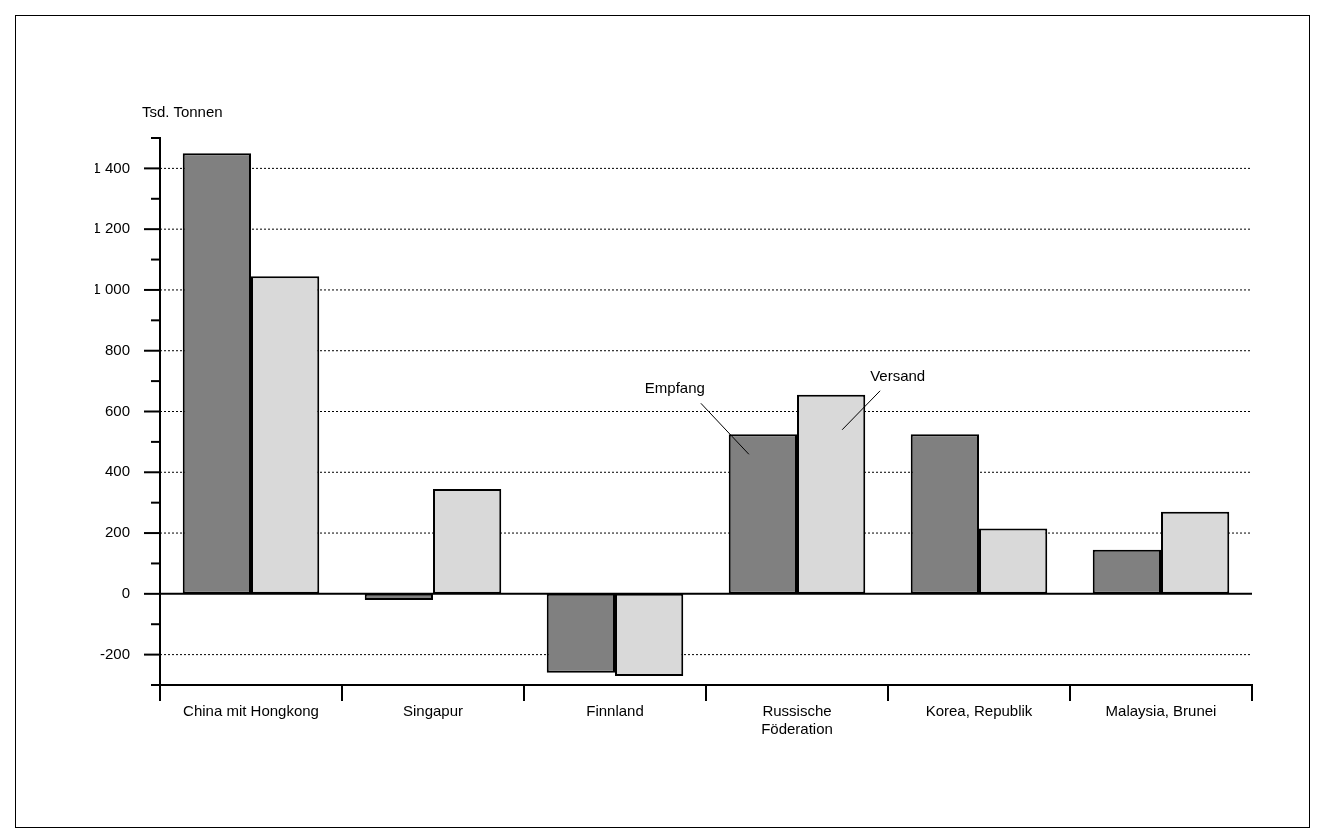 This screenshot has height=828, width=1323. Describe the element at coordinates (979, 711) in the screenshot. I see `x-tick-label: Korea, Republik` at that location.